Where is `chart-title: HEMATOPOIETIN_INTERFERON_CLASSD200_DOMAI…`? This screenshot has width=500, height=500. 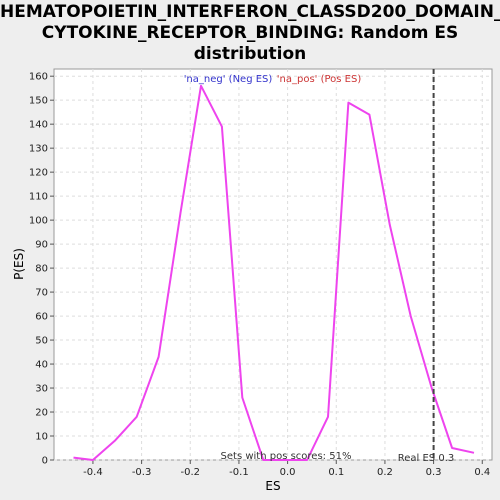 chart-title: HEMATOPOIETIN_INTERFERON_CLASSD200_DOMAI… is located at coordinates (250, 33).